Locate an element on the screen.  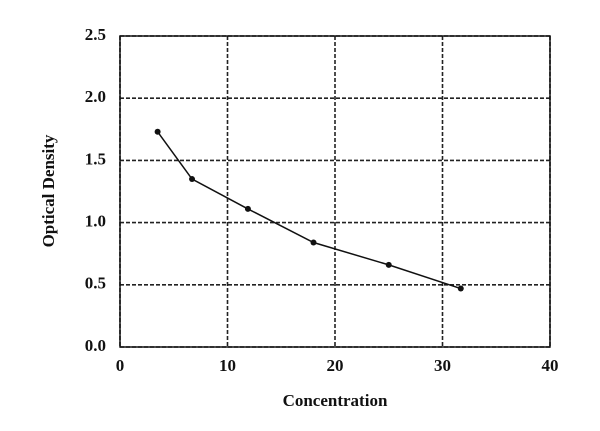
y-tick-label: 2.5 is located at coordinates (95, 34).